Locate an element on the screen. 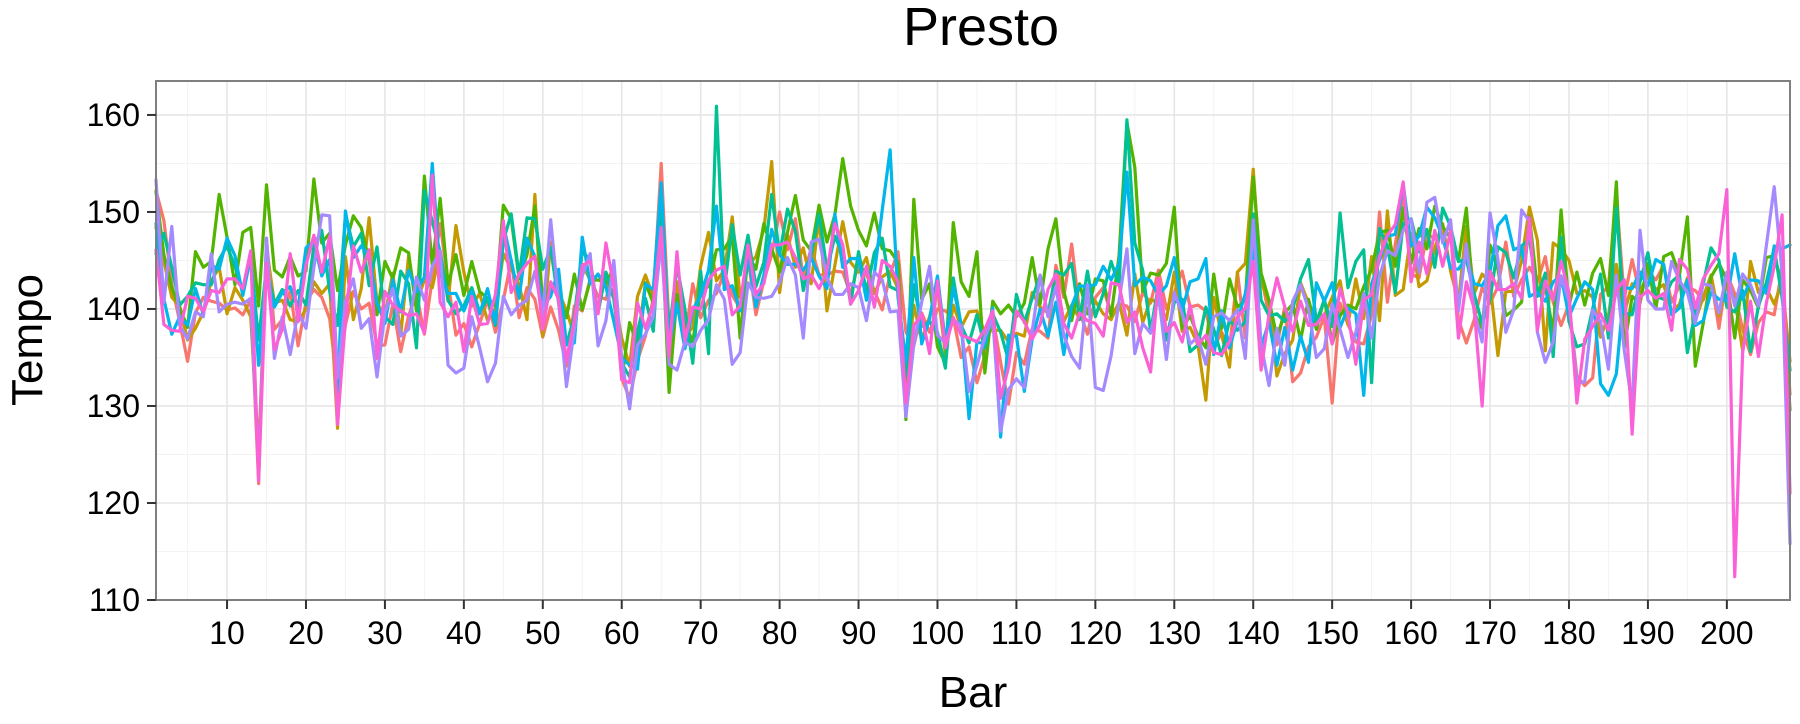  y-tick-label: 120 is located at coordinates (113, 503).